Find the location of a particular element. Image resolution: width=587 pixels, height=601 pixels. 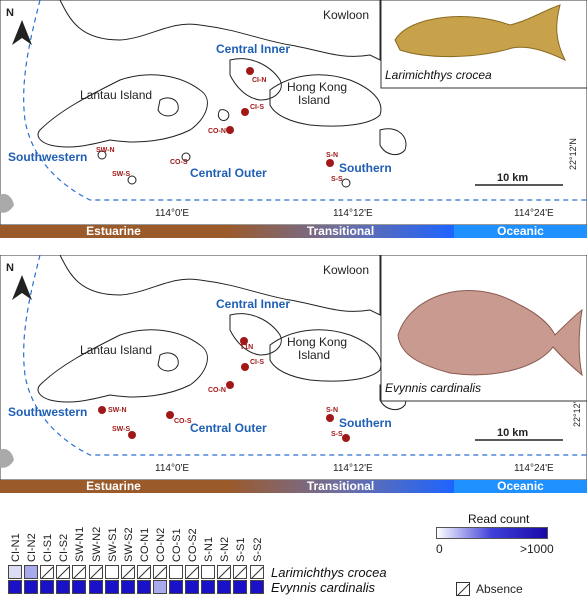

column-label-text: CO-S1 is located at coordinates (177, 545).